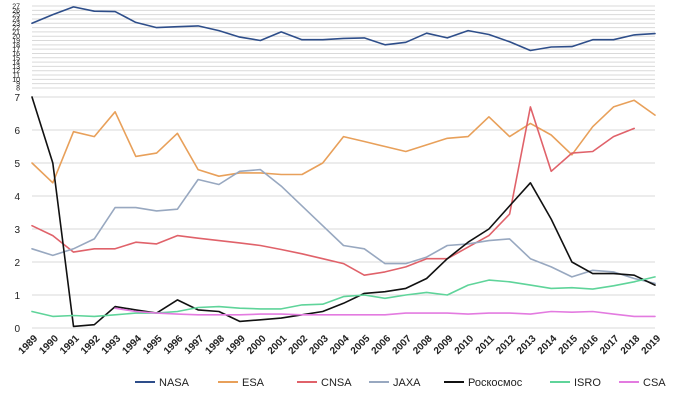 Image resolution: width=690 pixels, height=401 pixels. What do you see at coordinates (299, 345) in the screenshot?
I see `x-tick-label: 2002` at bounding box center [299, 345].